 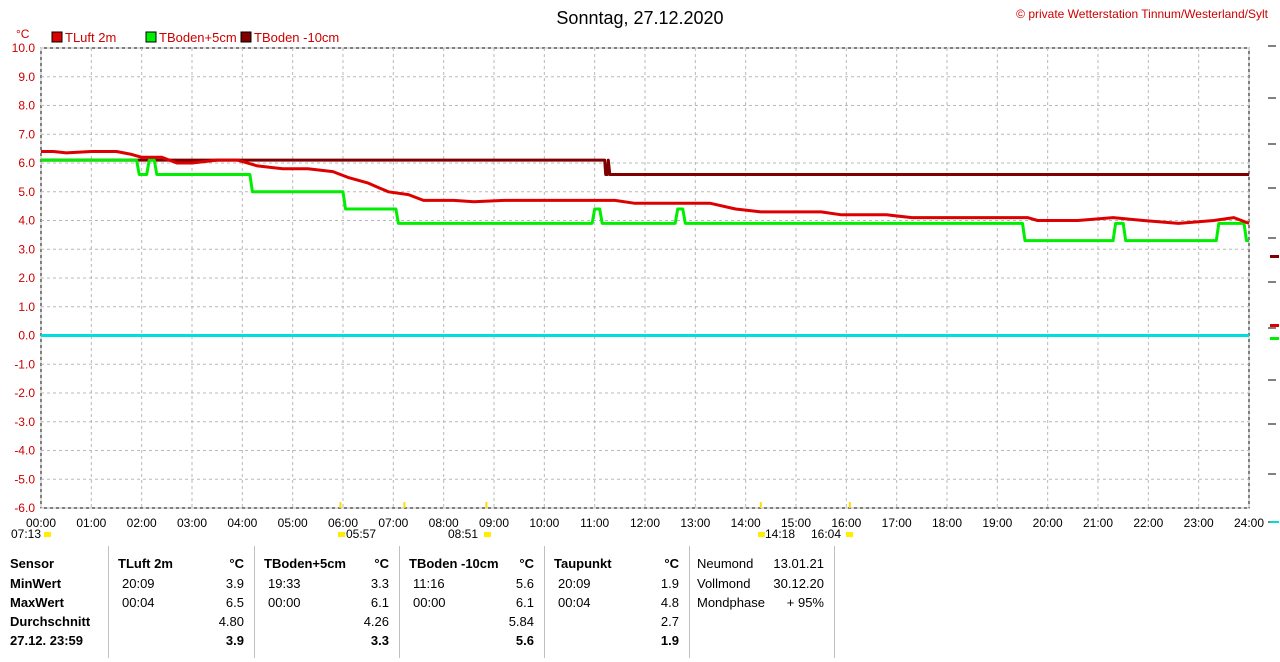 What do you see at coordinates (234, 602) in the screenshot?
I see `tluft-max-value: 6.5` at bounding box center [234, 602].